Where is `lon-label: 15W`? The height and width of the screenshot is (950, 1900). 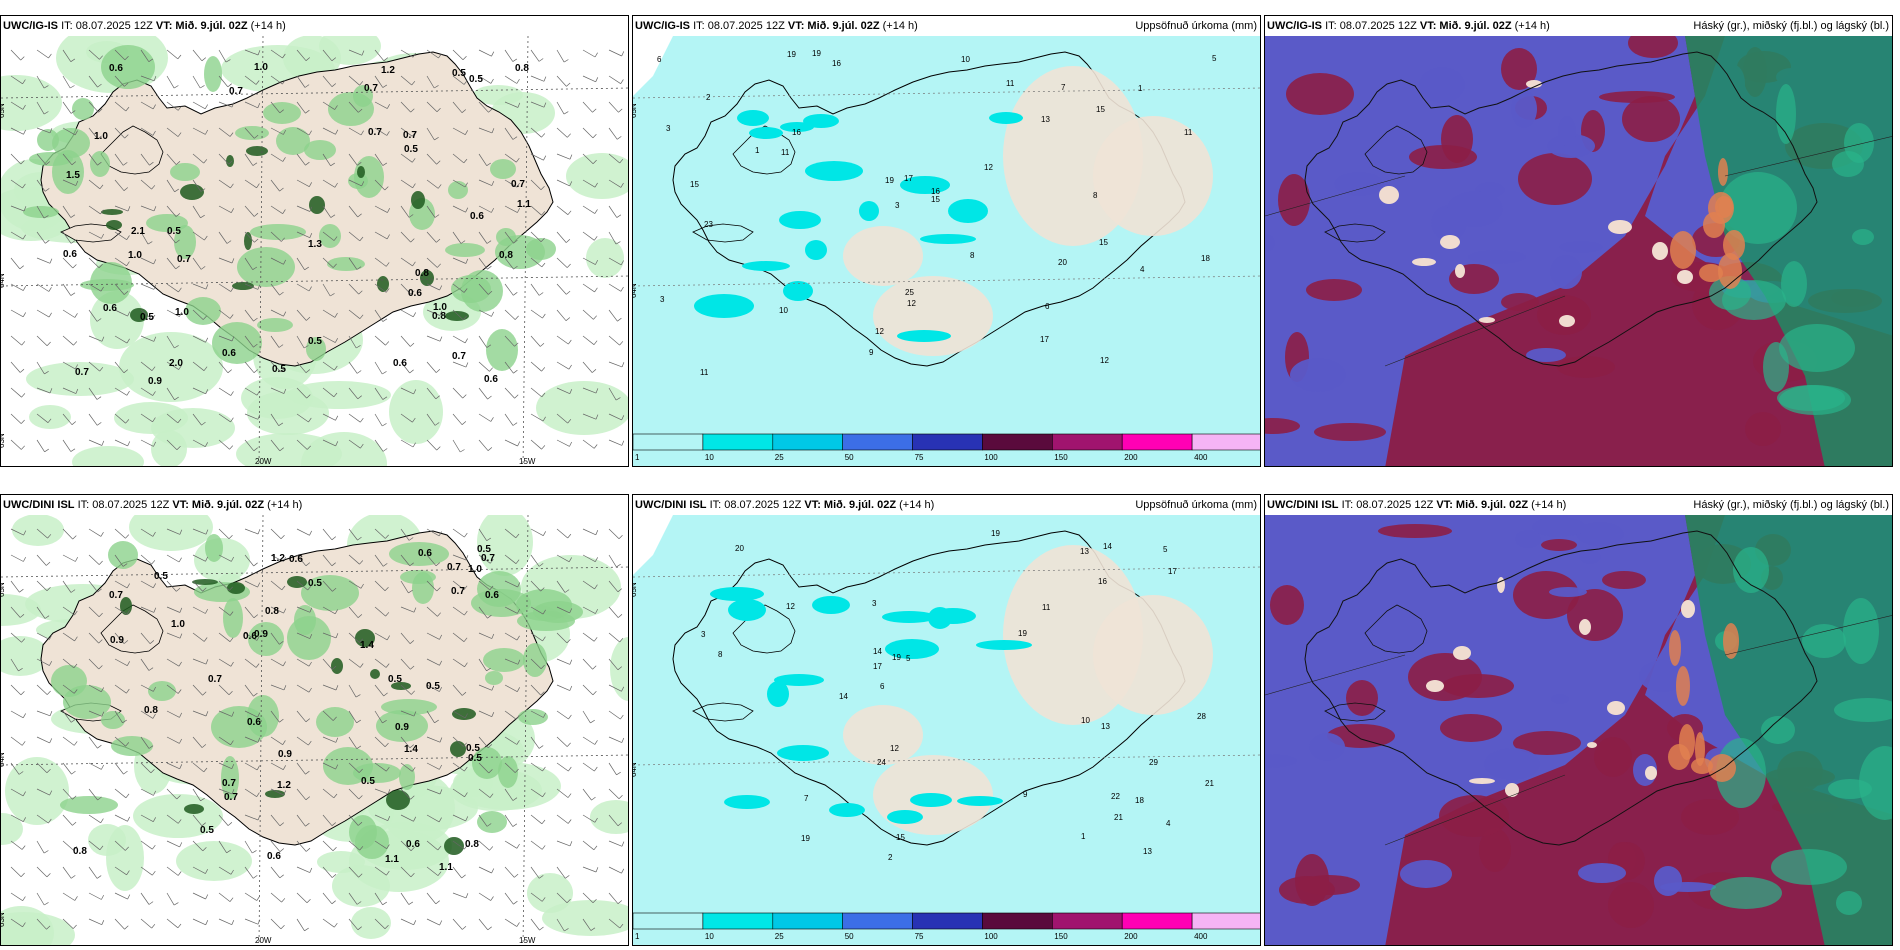
lon-label: 15W is located at coordinates (527, 461).